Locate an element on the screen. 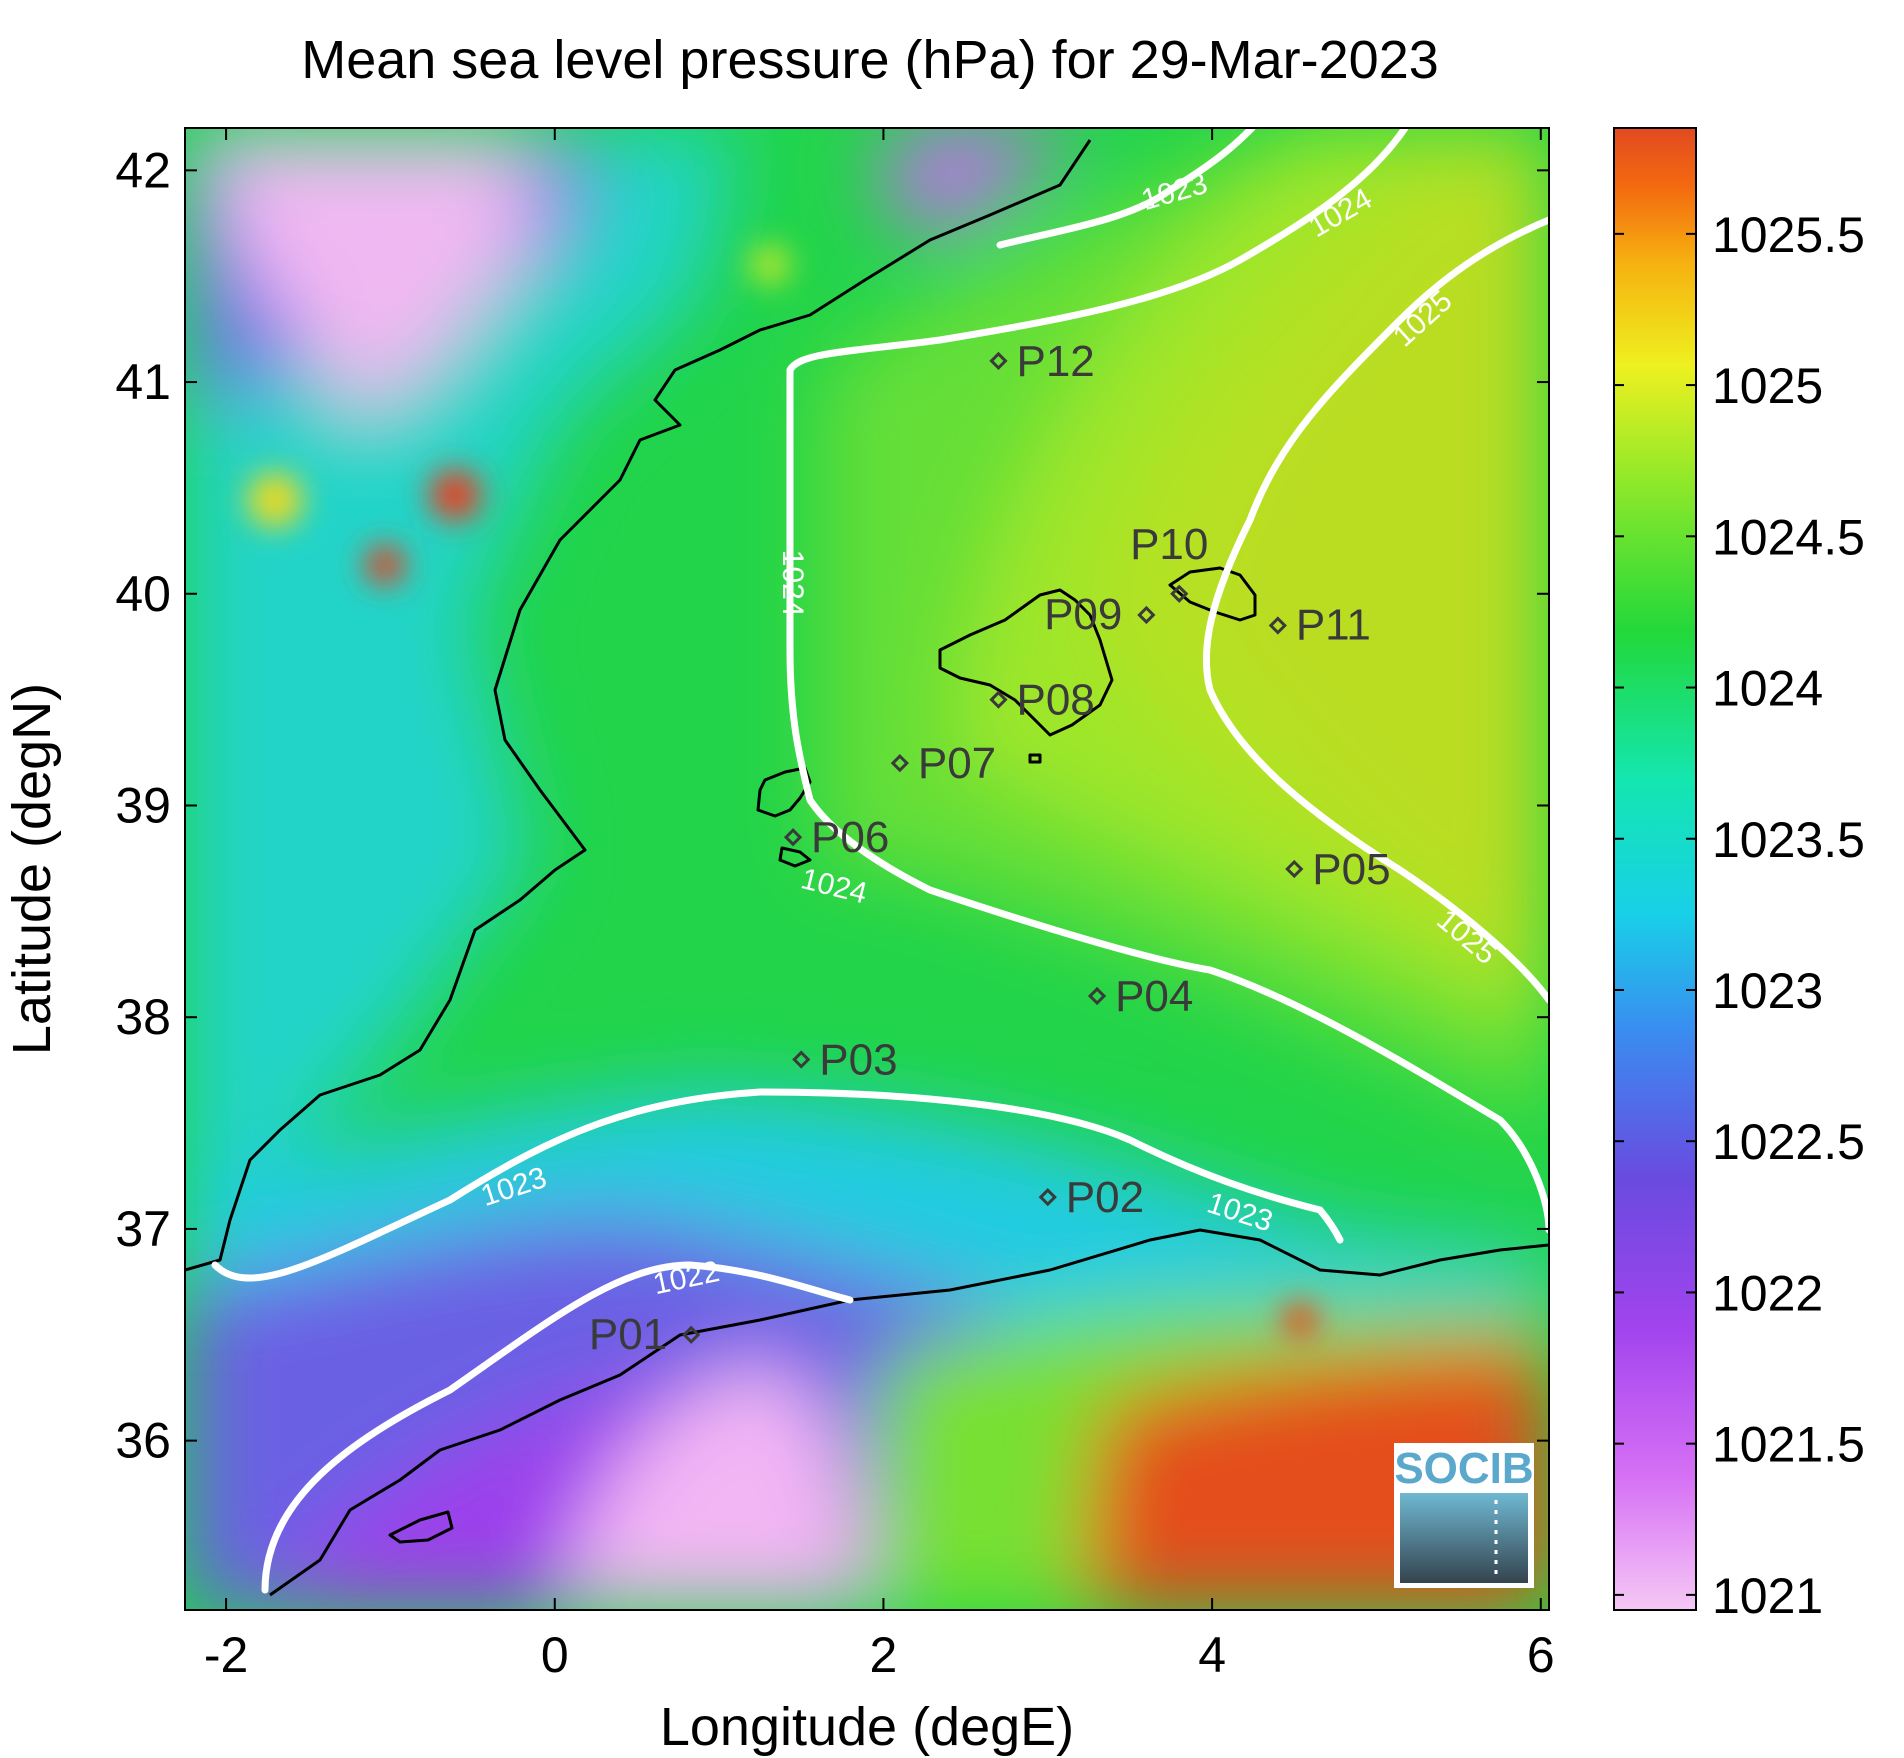 The height and width of the screenshot is (1758, 1904). field-south-pink is located at coordinates (710, 1485).